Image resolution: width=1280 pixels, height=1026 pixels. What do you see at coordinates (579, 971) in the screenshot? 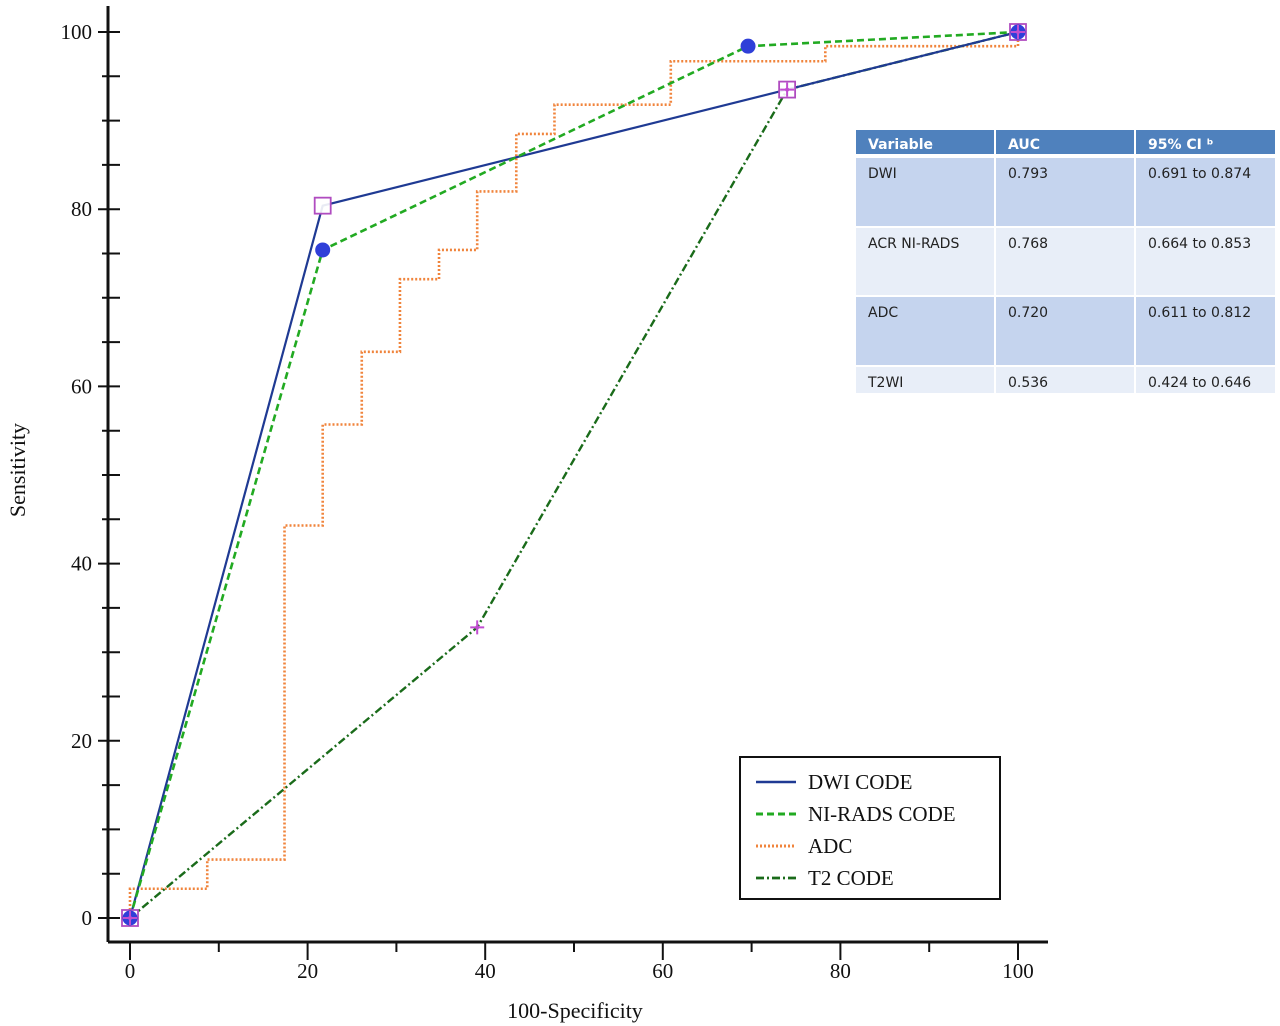
I see `x-tick-labels: 0 20 40 60 80 100` at bounding box center [579, 971].